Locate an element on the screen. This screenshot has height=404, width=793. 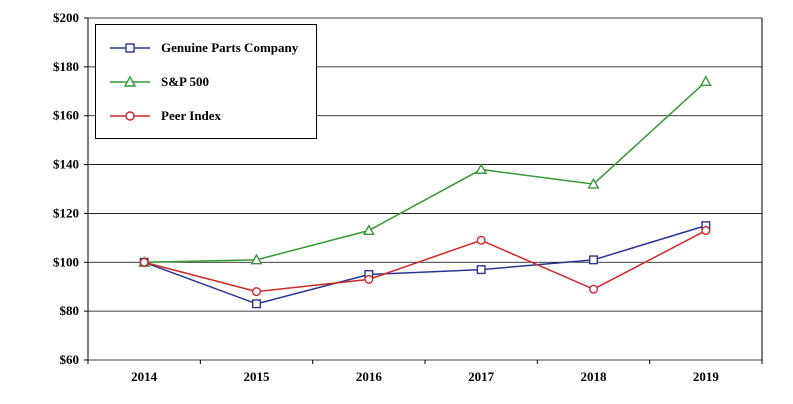
x-tick-label: 2018 is located at coordinates (594, 376).